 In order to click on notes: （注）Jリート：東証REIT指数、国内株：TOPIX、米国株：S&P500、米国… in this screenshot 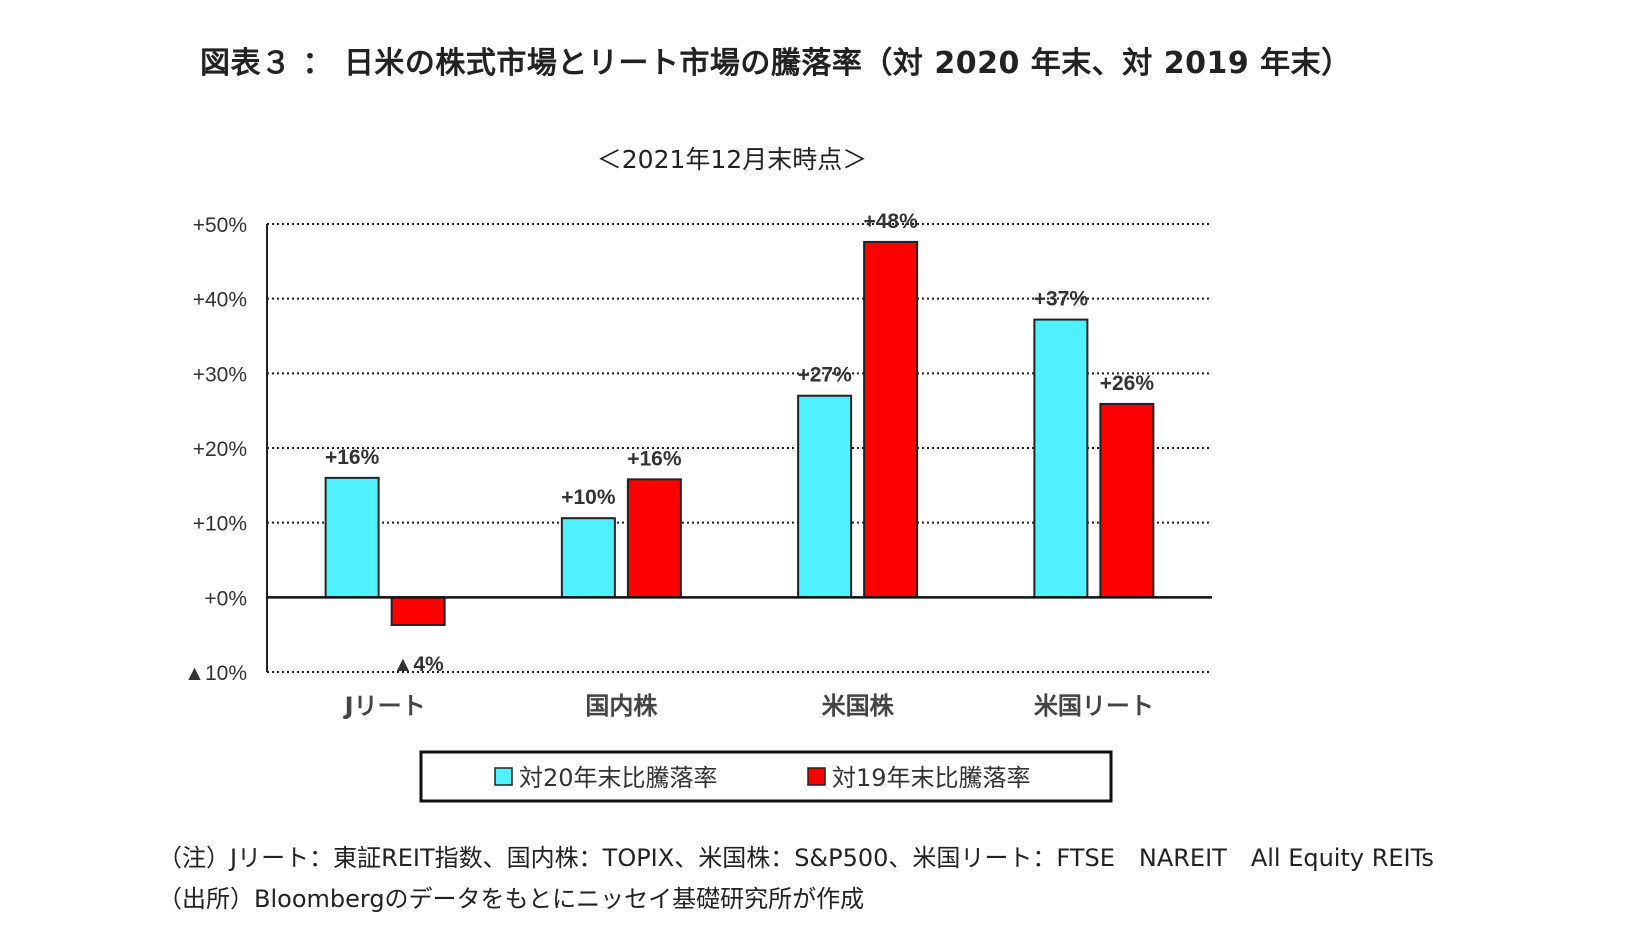, I will do `click(796, 879)`.